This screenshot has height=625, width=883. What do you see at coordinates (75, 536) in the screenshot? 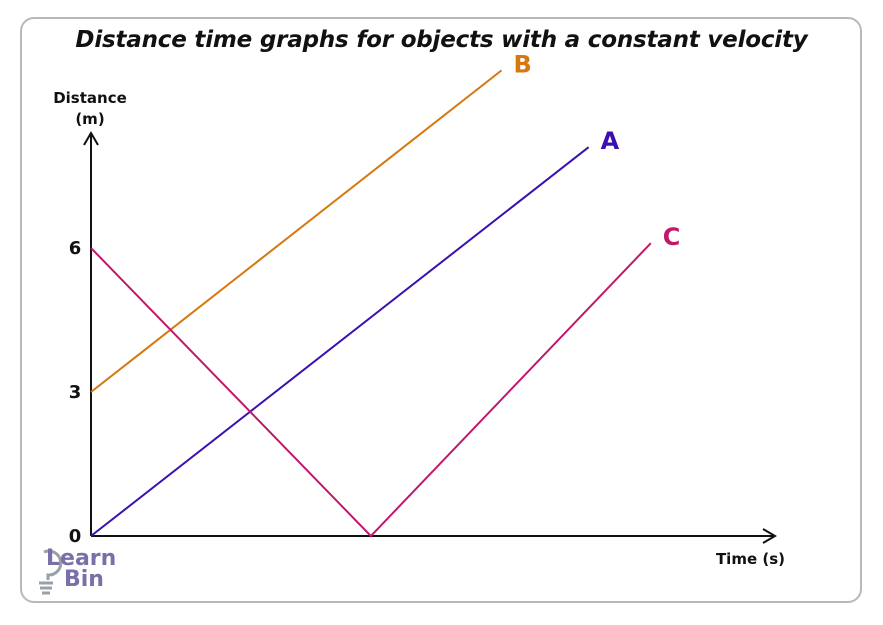
I see `y-tick-label: 0` at bounding box center [75, 536].